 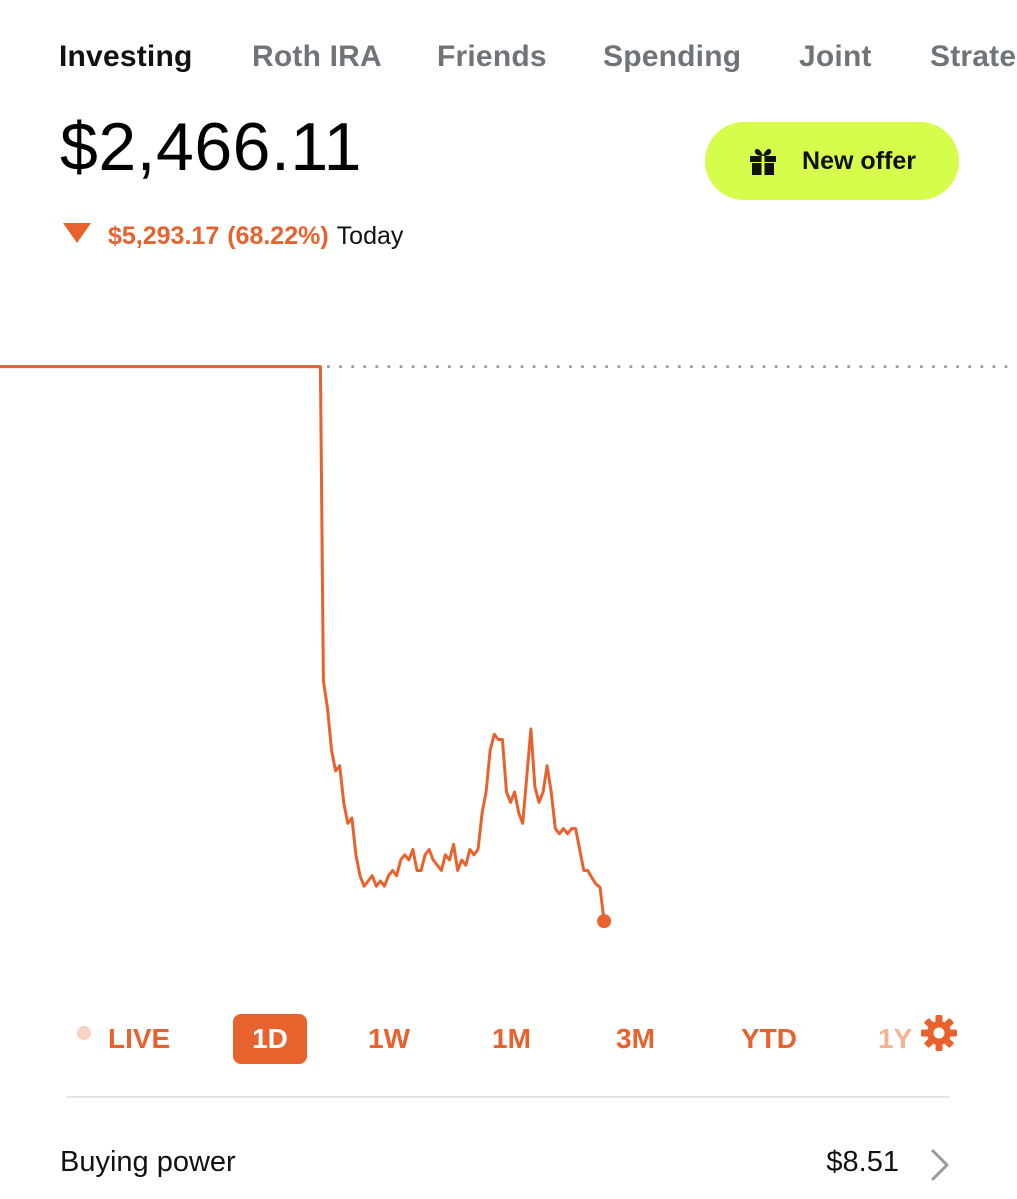 What do you see at coordinates (973, 56) in the screenshot?
I see `tab-strategies: Strate` at bounding box center [973, 56].